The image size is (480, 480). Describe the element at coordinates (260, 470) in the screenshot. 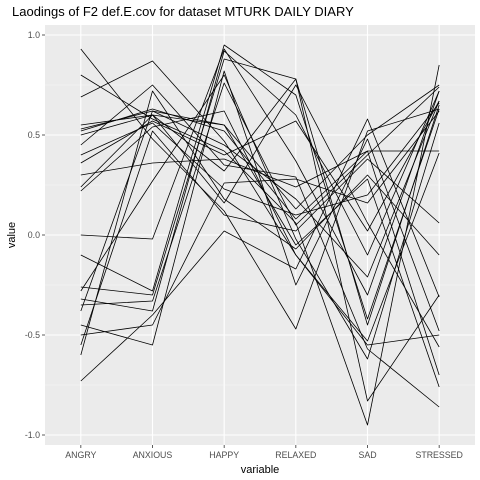

I see `x-axis-title: variable` at that location.